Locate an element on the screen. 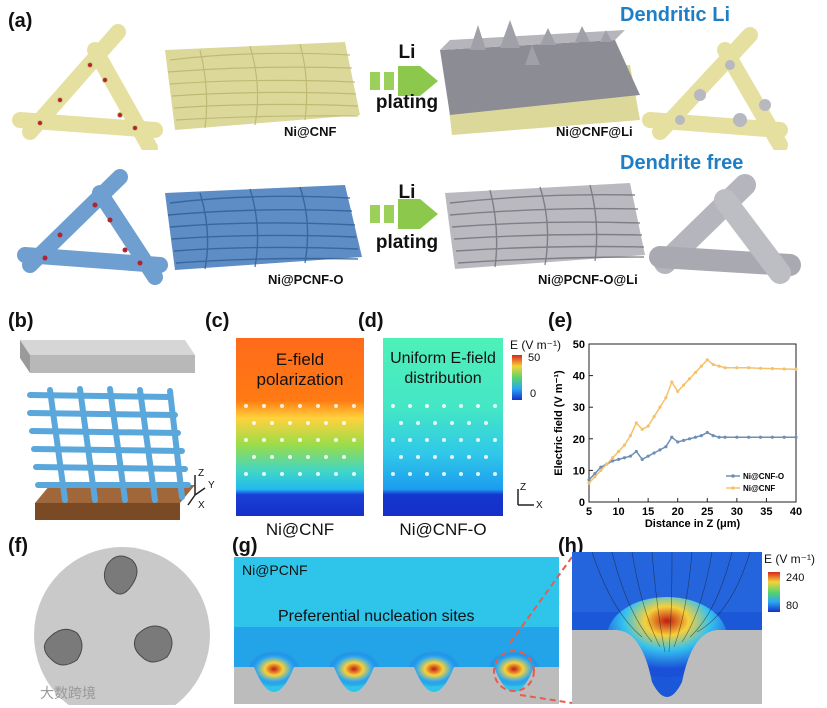 This screenshot has height=708, width=827. ni-pcnf-o-li-mat is located at coordinates (545, 226).